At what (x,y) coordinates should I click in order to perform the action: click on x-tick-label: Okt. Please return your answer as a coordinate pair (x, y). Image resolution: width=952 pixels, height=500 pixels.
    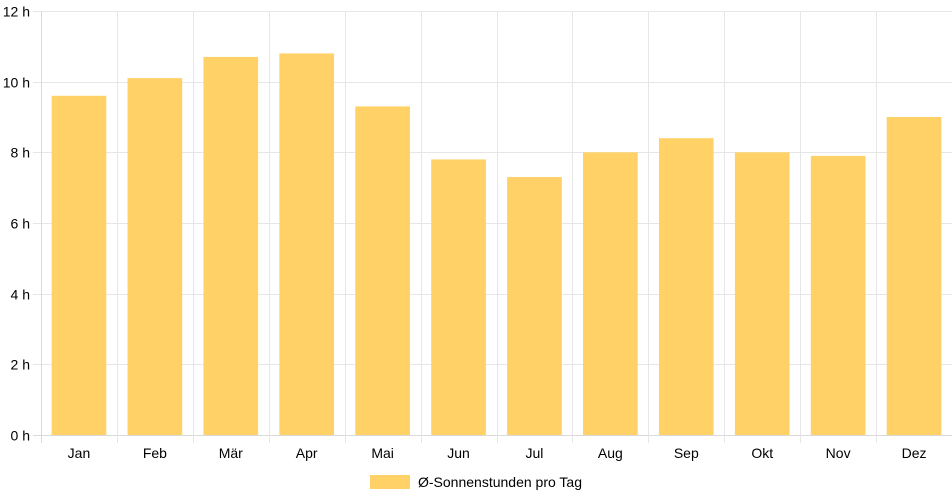
    Looking at the image, I should click on (762, 453).